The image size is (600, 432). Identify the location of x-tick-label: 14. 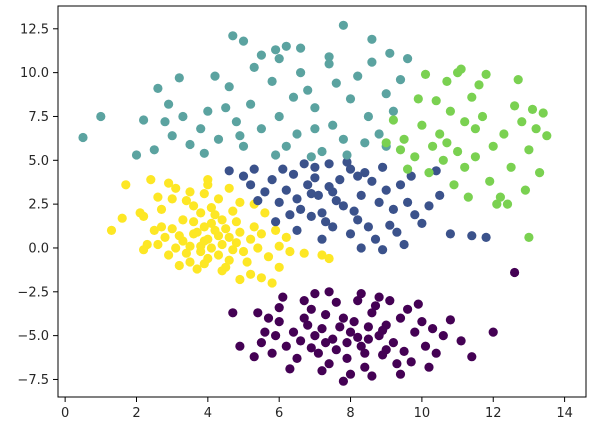
(564, 413).